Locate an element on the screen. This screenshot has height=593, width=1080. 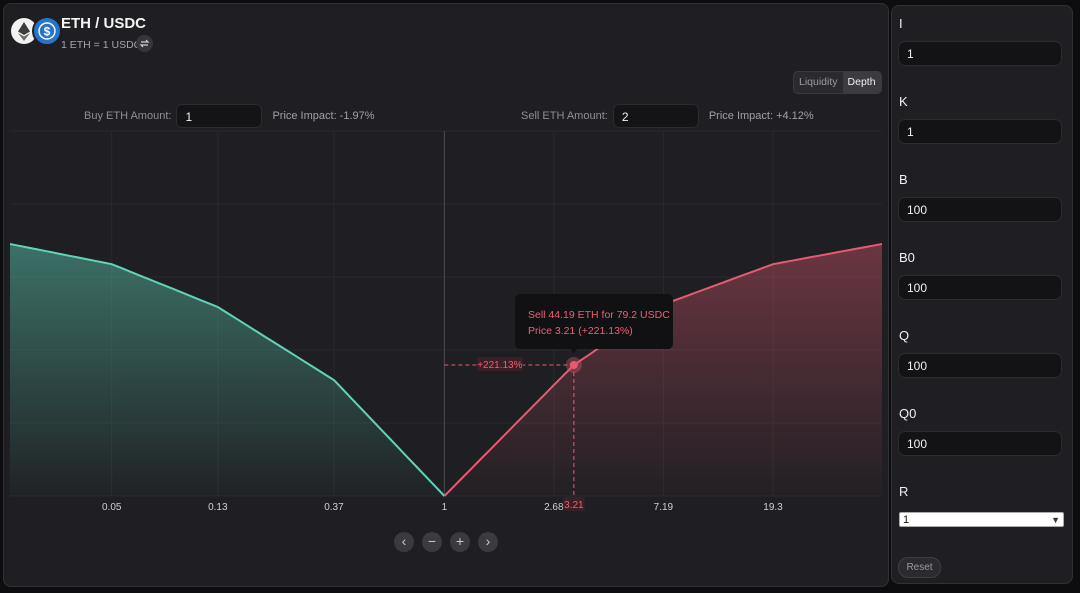
param-input-q: 100 is located at coordinates (980, 365).